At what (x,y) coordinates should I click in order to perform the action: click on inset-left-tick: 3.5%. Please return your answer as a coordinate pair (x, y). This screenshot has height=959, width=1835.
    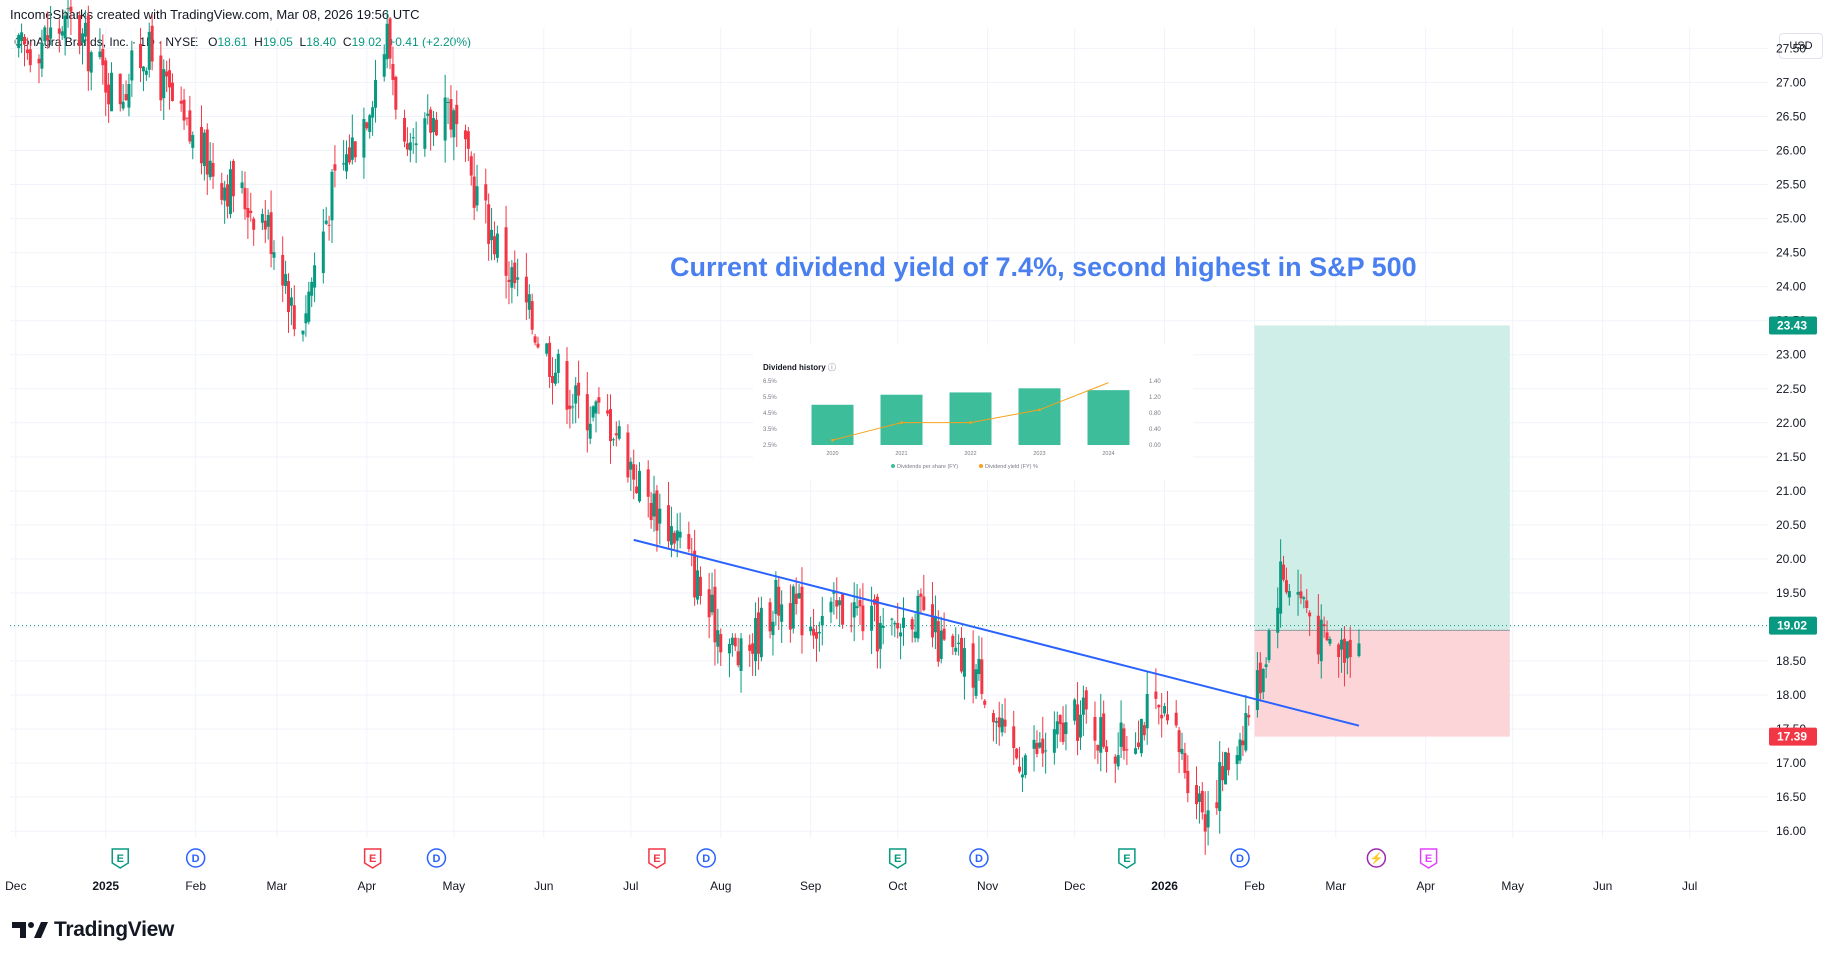
    Looking at the image, I should click on (770, 430).